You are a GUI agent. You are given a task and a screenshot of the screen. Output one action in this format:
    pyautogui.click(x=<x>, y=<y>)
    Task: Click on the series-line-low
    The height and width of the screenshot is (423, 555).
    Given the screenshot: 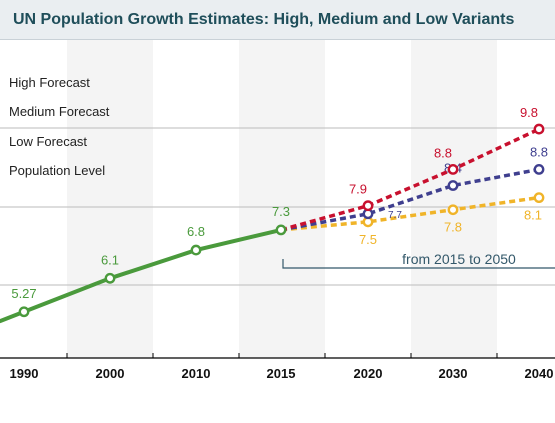 What is the action you would take?
    pyautogui.click(x=410, y=213)
    